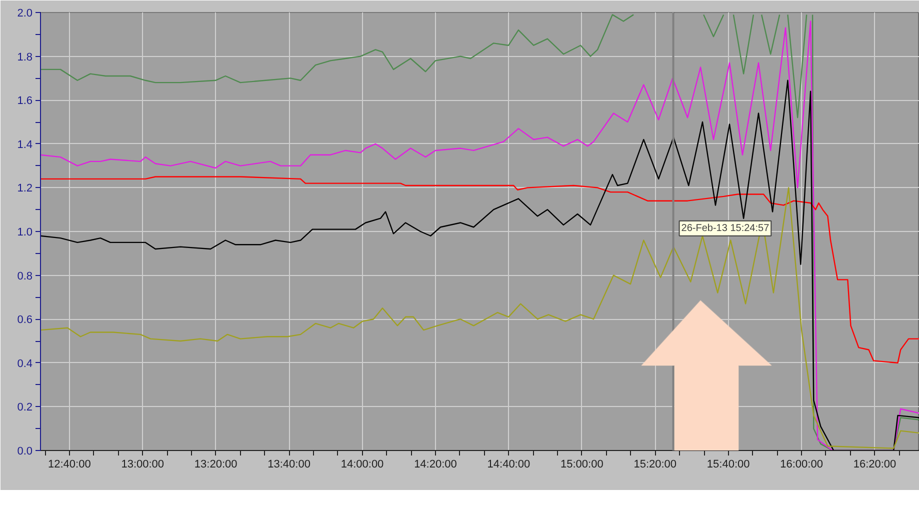 The height and width of the screenshot is (518, 919). Describe the element at coordinates (801, 464) in the screenshot. I see `x-tick-label: 16:00:00` at that location.